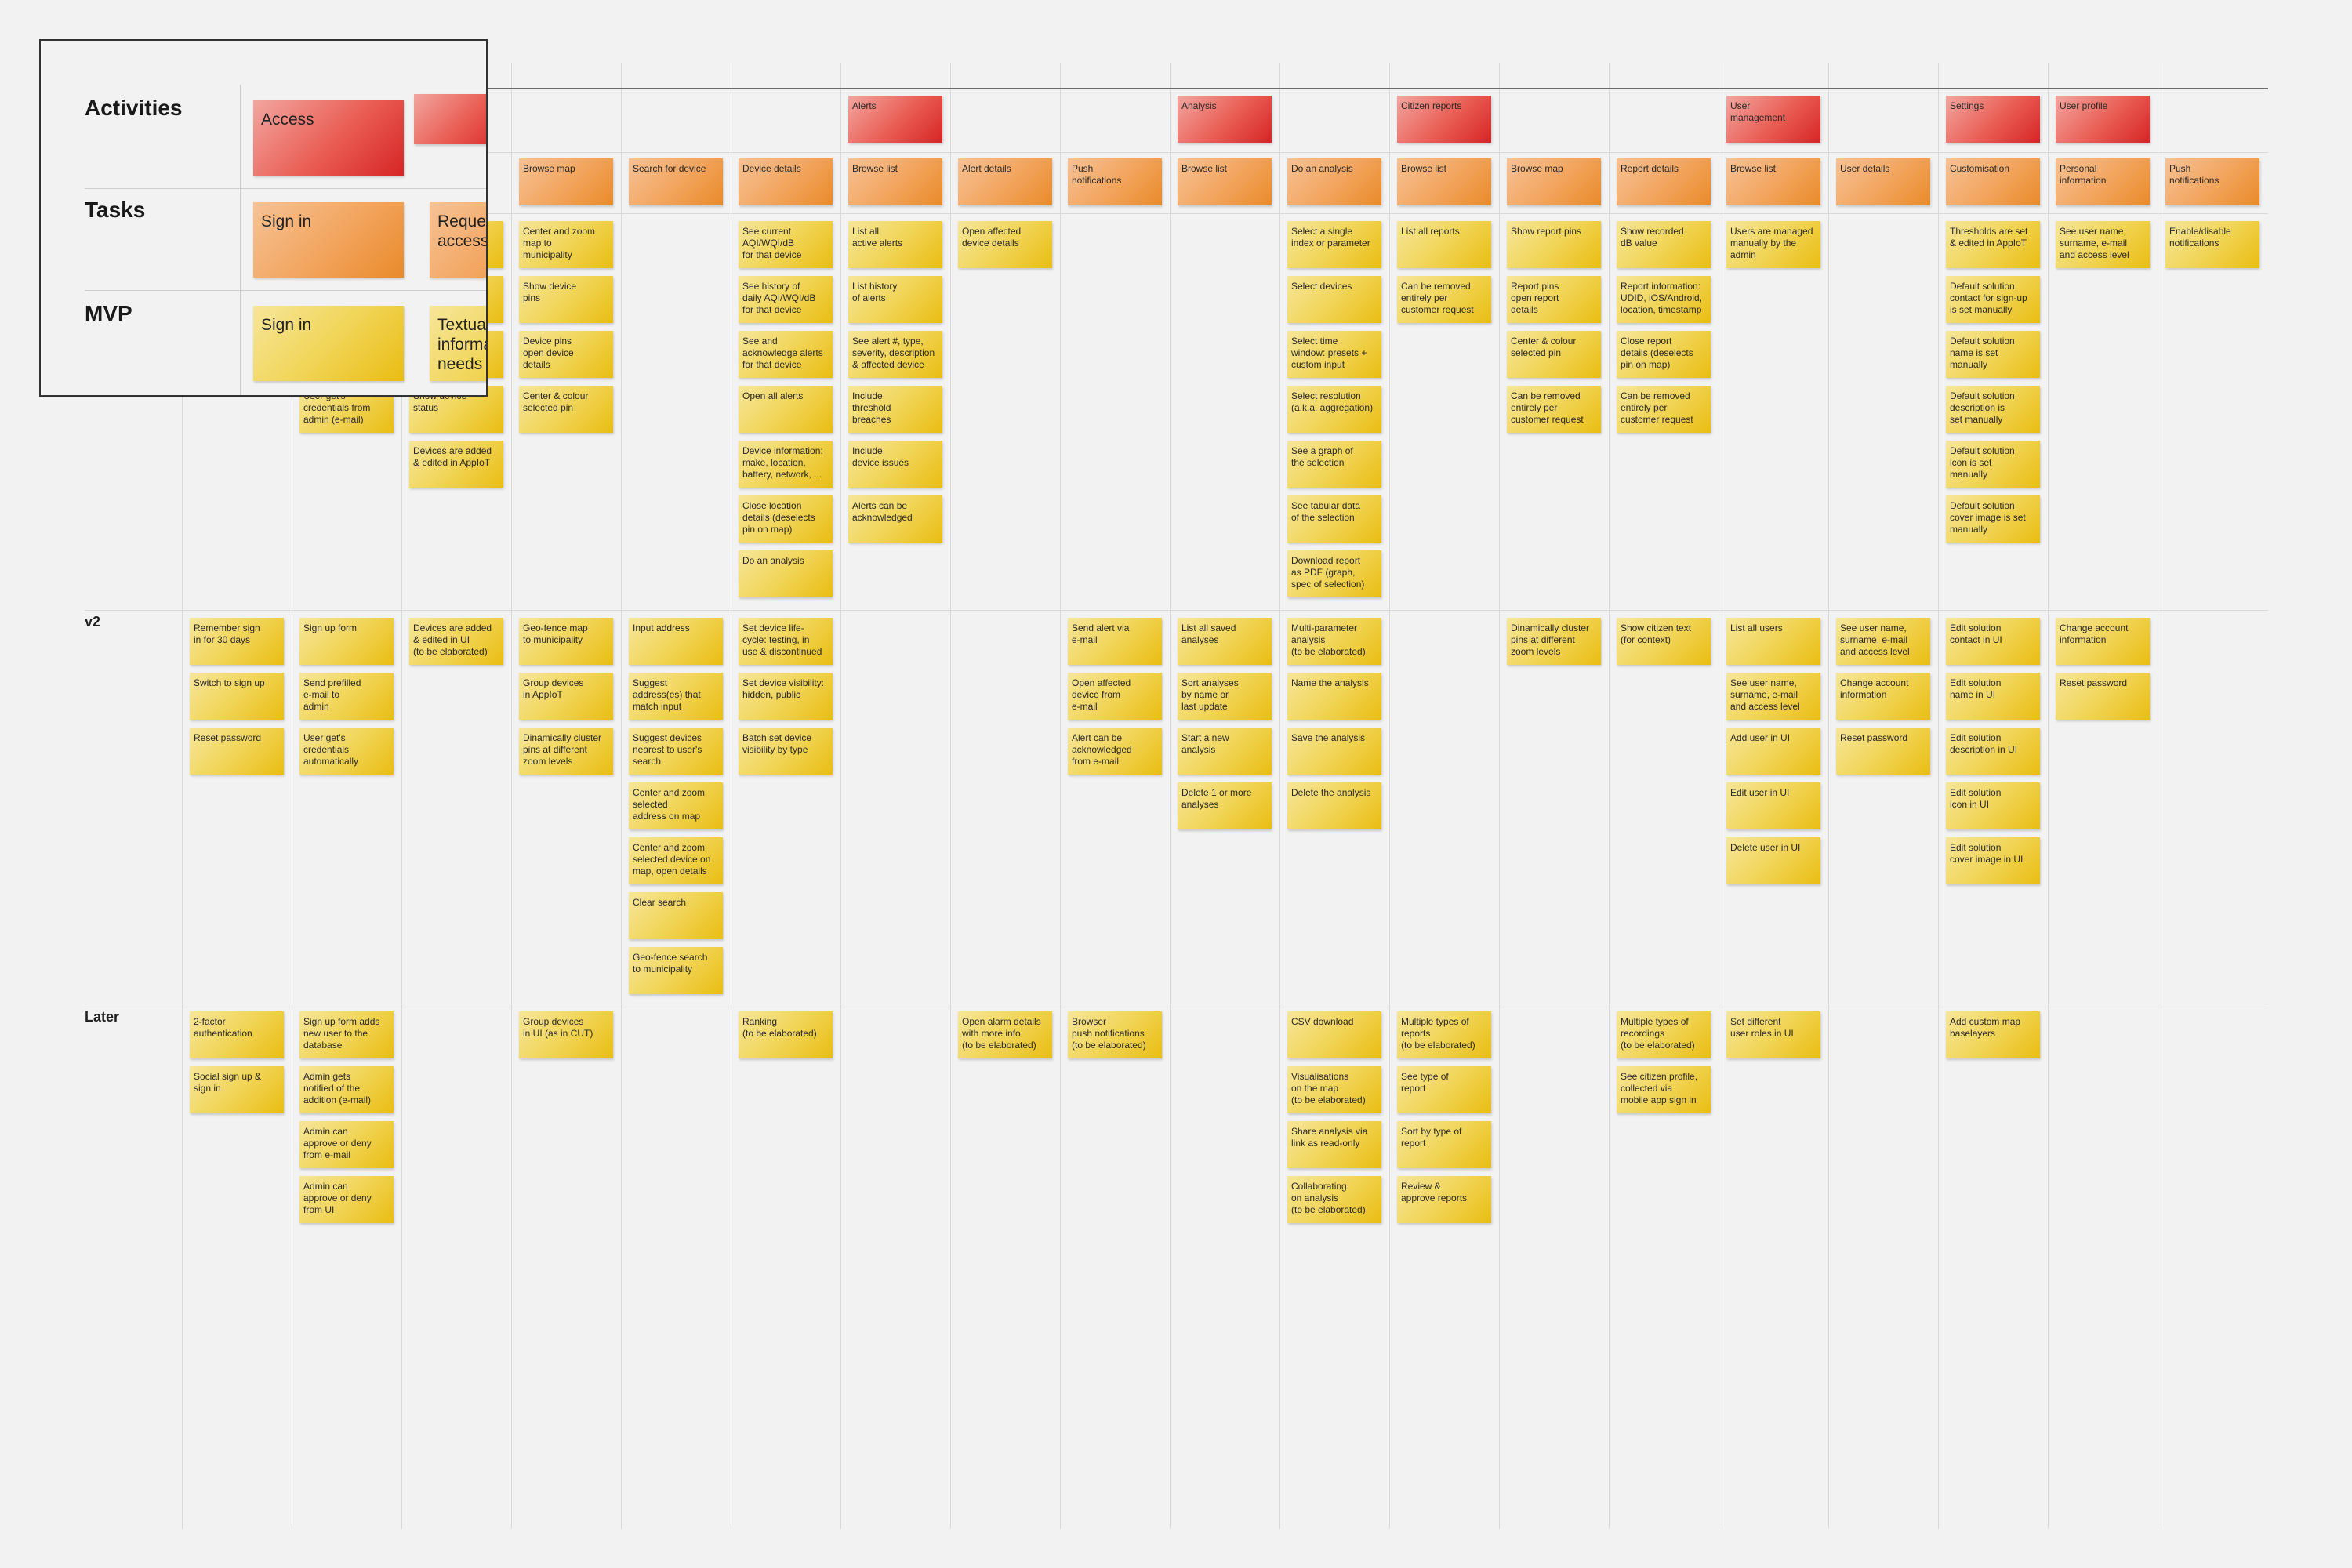  Describe the element at coordinates (1444, 1199) in the screenshot. I see `later-story-card: Review & approve reports` at that location.